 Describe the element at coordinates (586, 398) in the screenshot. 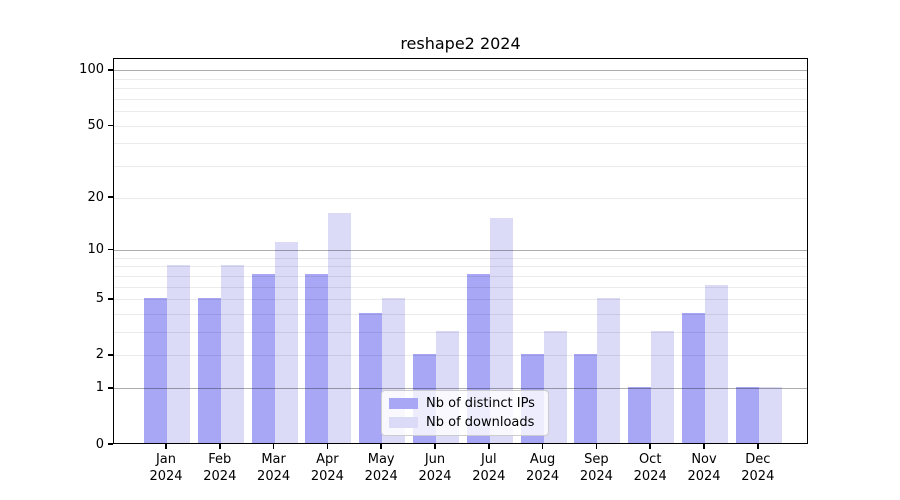

I see `bar-distinct-ips-sep` at that location.